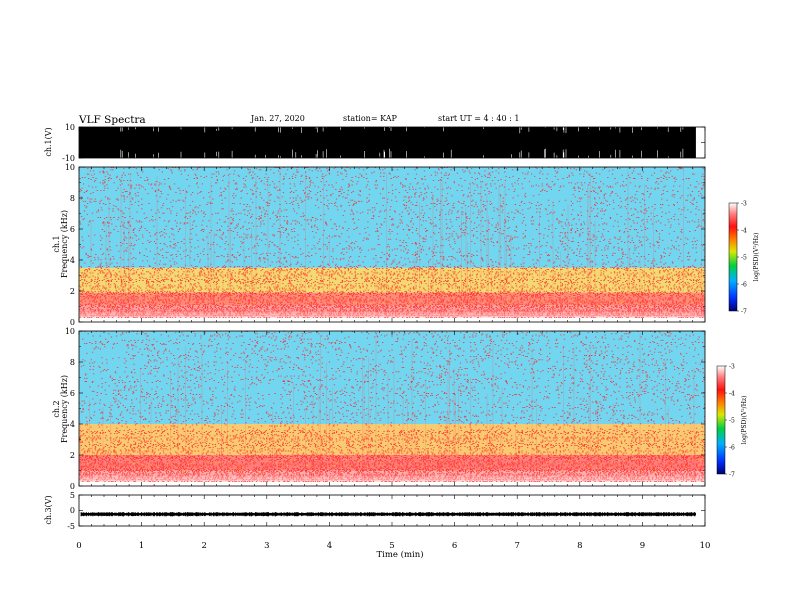  Describe the element at coordinates (642, 546) in the screenshot. I see `time-tick-label: 9` at that location.